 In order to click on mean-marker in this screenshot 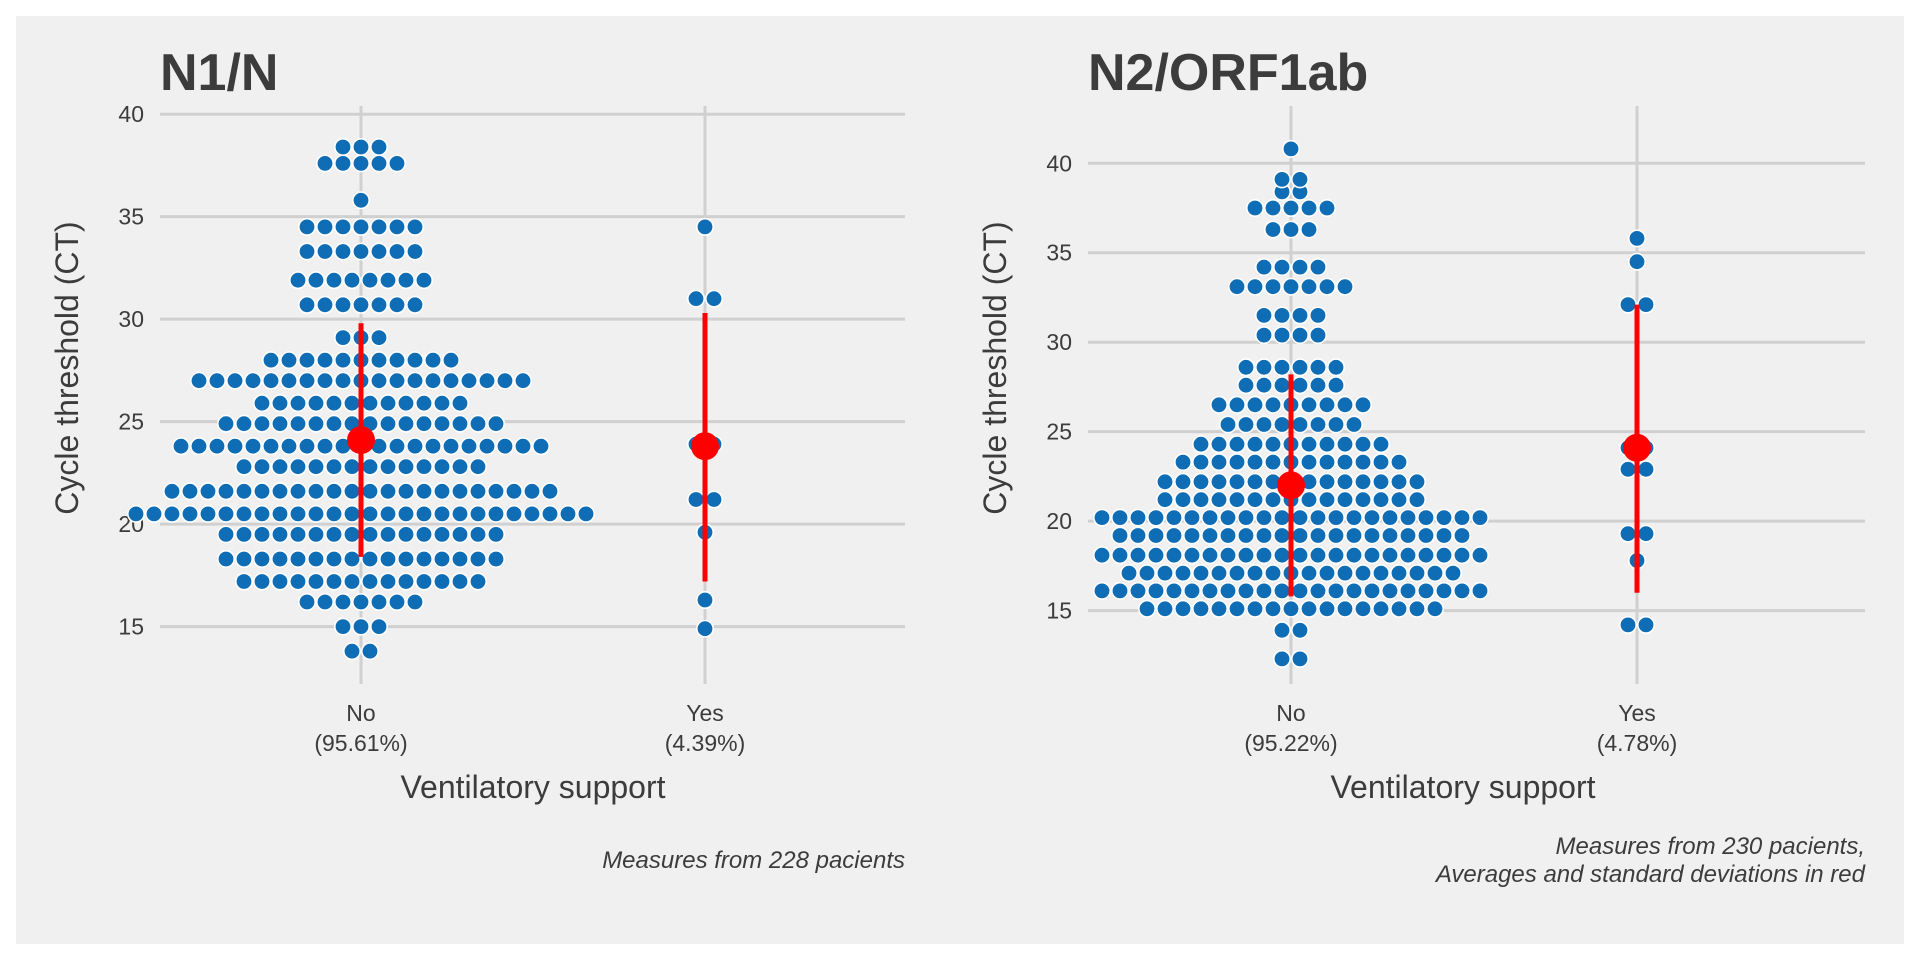, I will do `click(1291, 485)`.